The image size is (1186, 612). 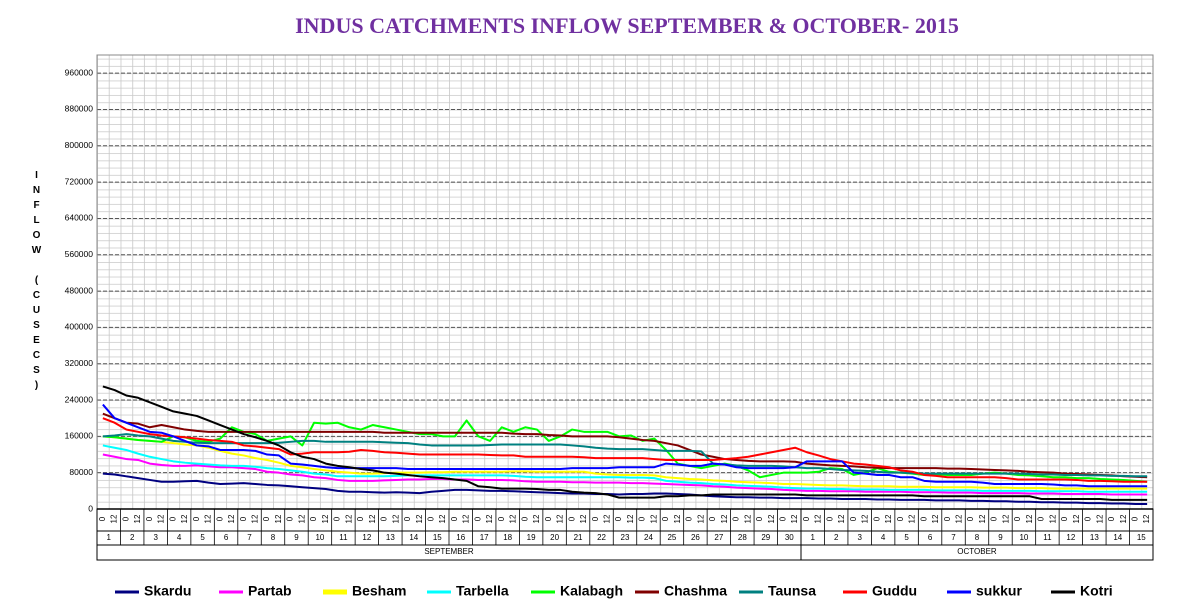 I want to click on day-label: 29, so click(x=765, y=537).